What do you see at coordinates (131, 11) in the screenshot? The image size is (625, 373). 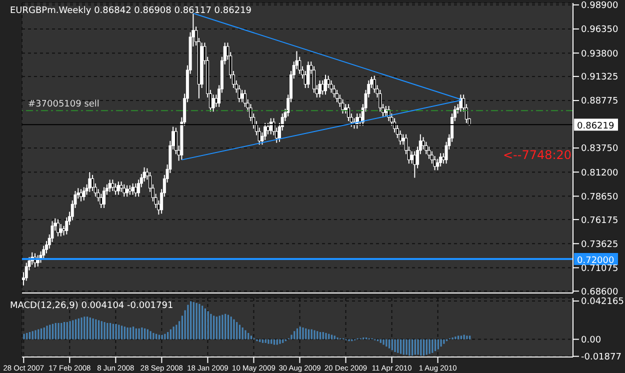 I see `chart-title: EURGBPm.Weekly 0.86842 0.86908 0.86117 0.86219` at bounding box center [131, 11].